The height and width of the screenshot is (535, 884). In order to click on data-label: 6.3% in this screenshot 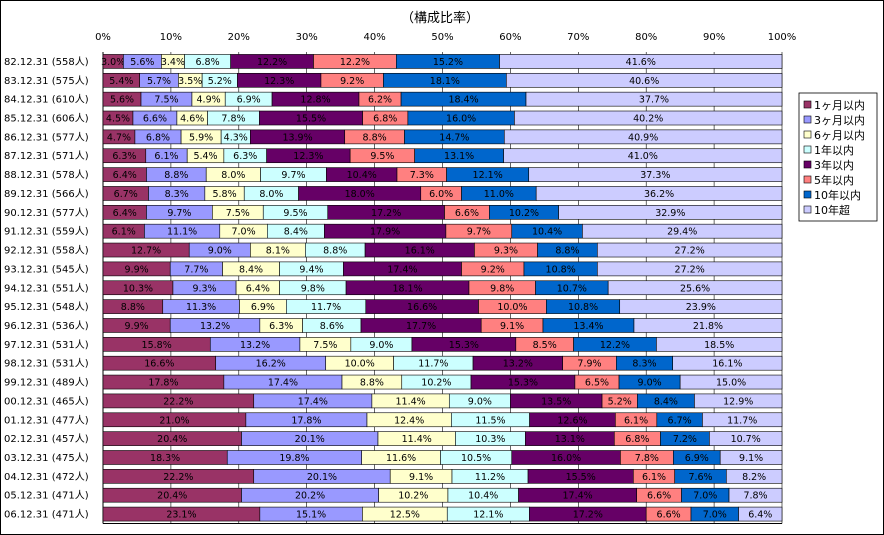, I will do `click(281, 326)`.